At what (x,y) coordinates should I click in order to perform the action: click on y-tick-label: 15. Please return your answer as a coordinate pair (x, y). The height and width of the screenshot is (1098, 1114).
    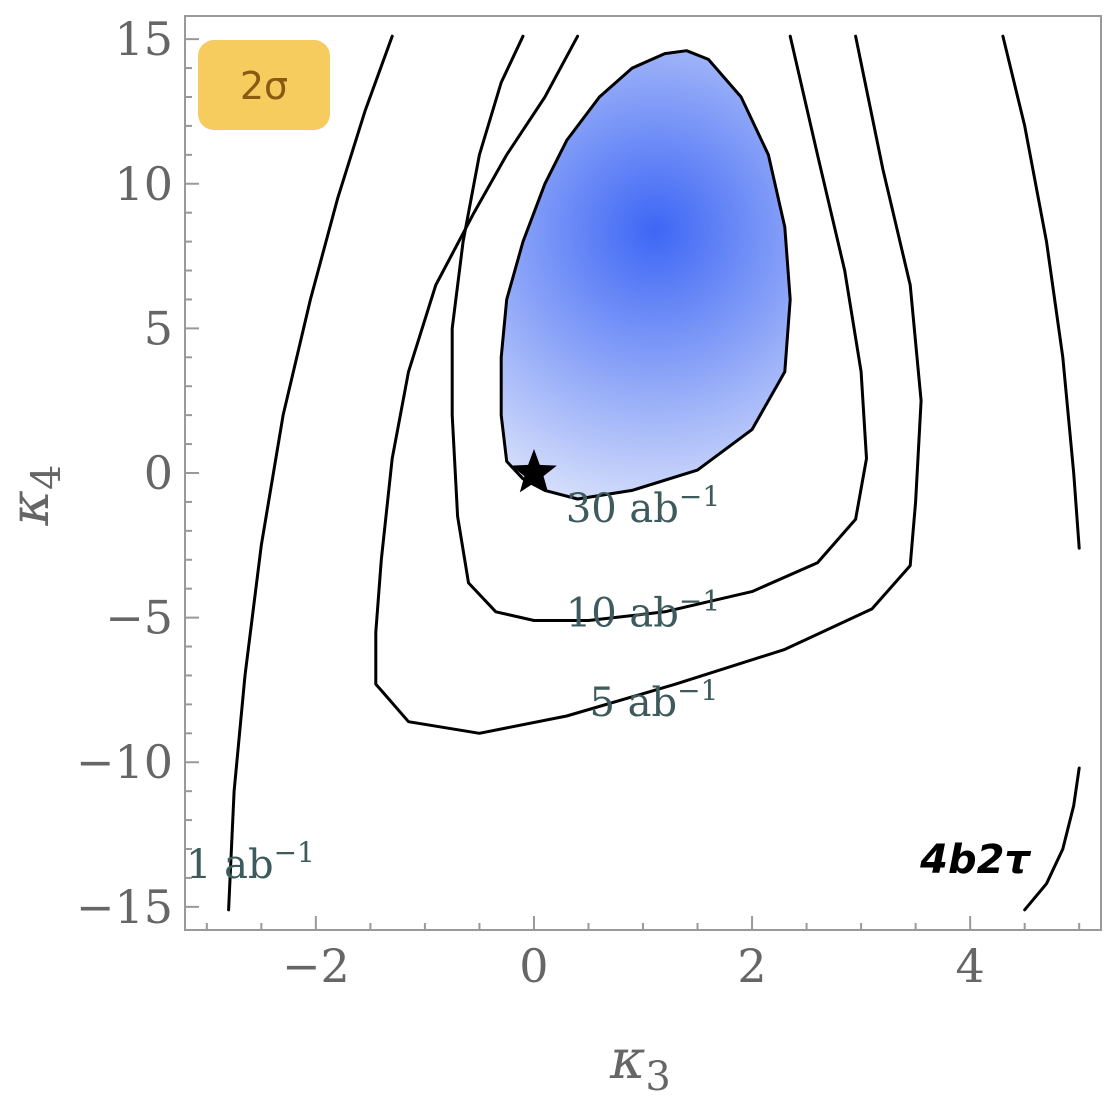
    Looking at the image, I should click on (143, 39).